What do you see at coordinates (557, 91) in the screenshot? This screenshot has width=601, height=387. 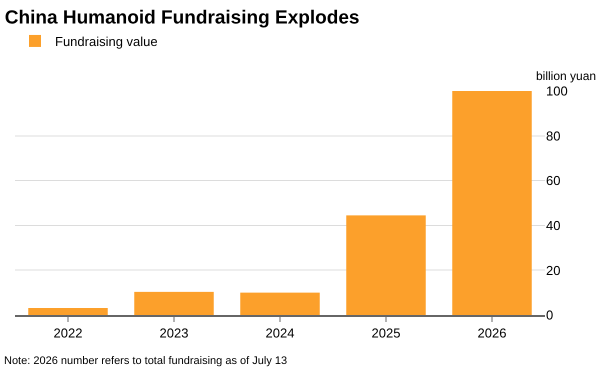 I see `y-tick-label: 100` at bounding box center [557, 91].